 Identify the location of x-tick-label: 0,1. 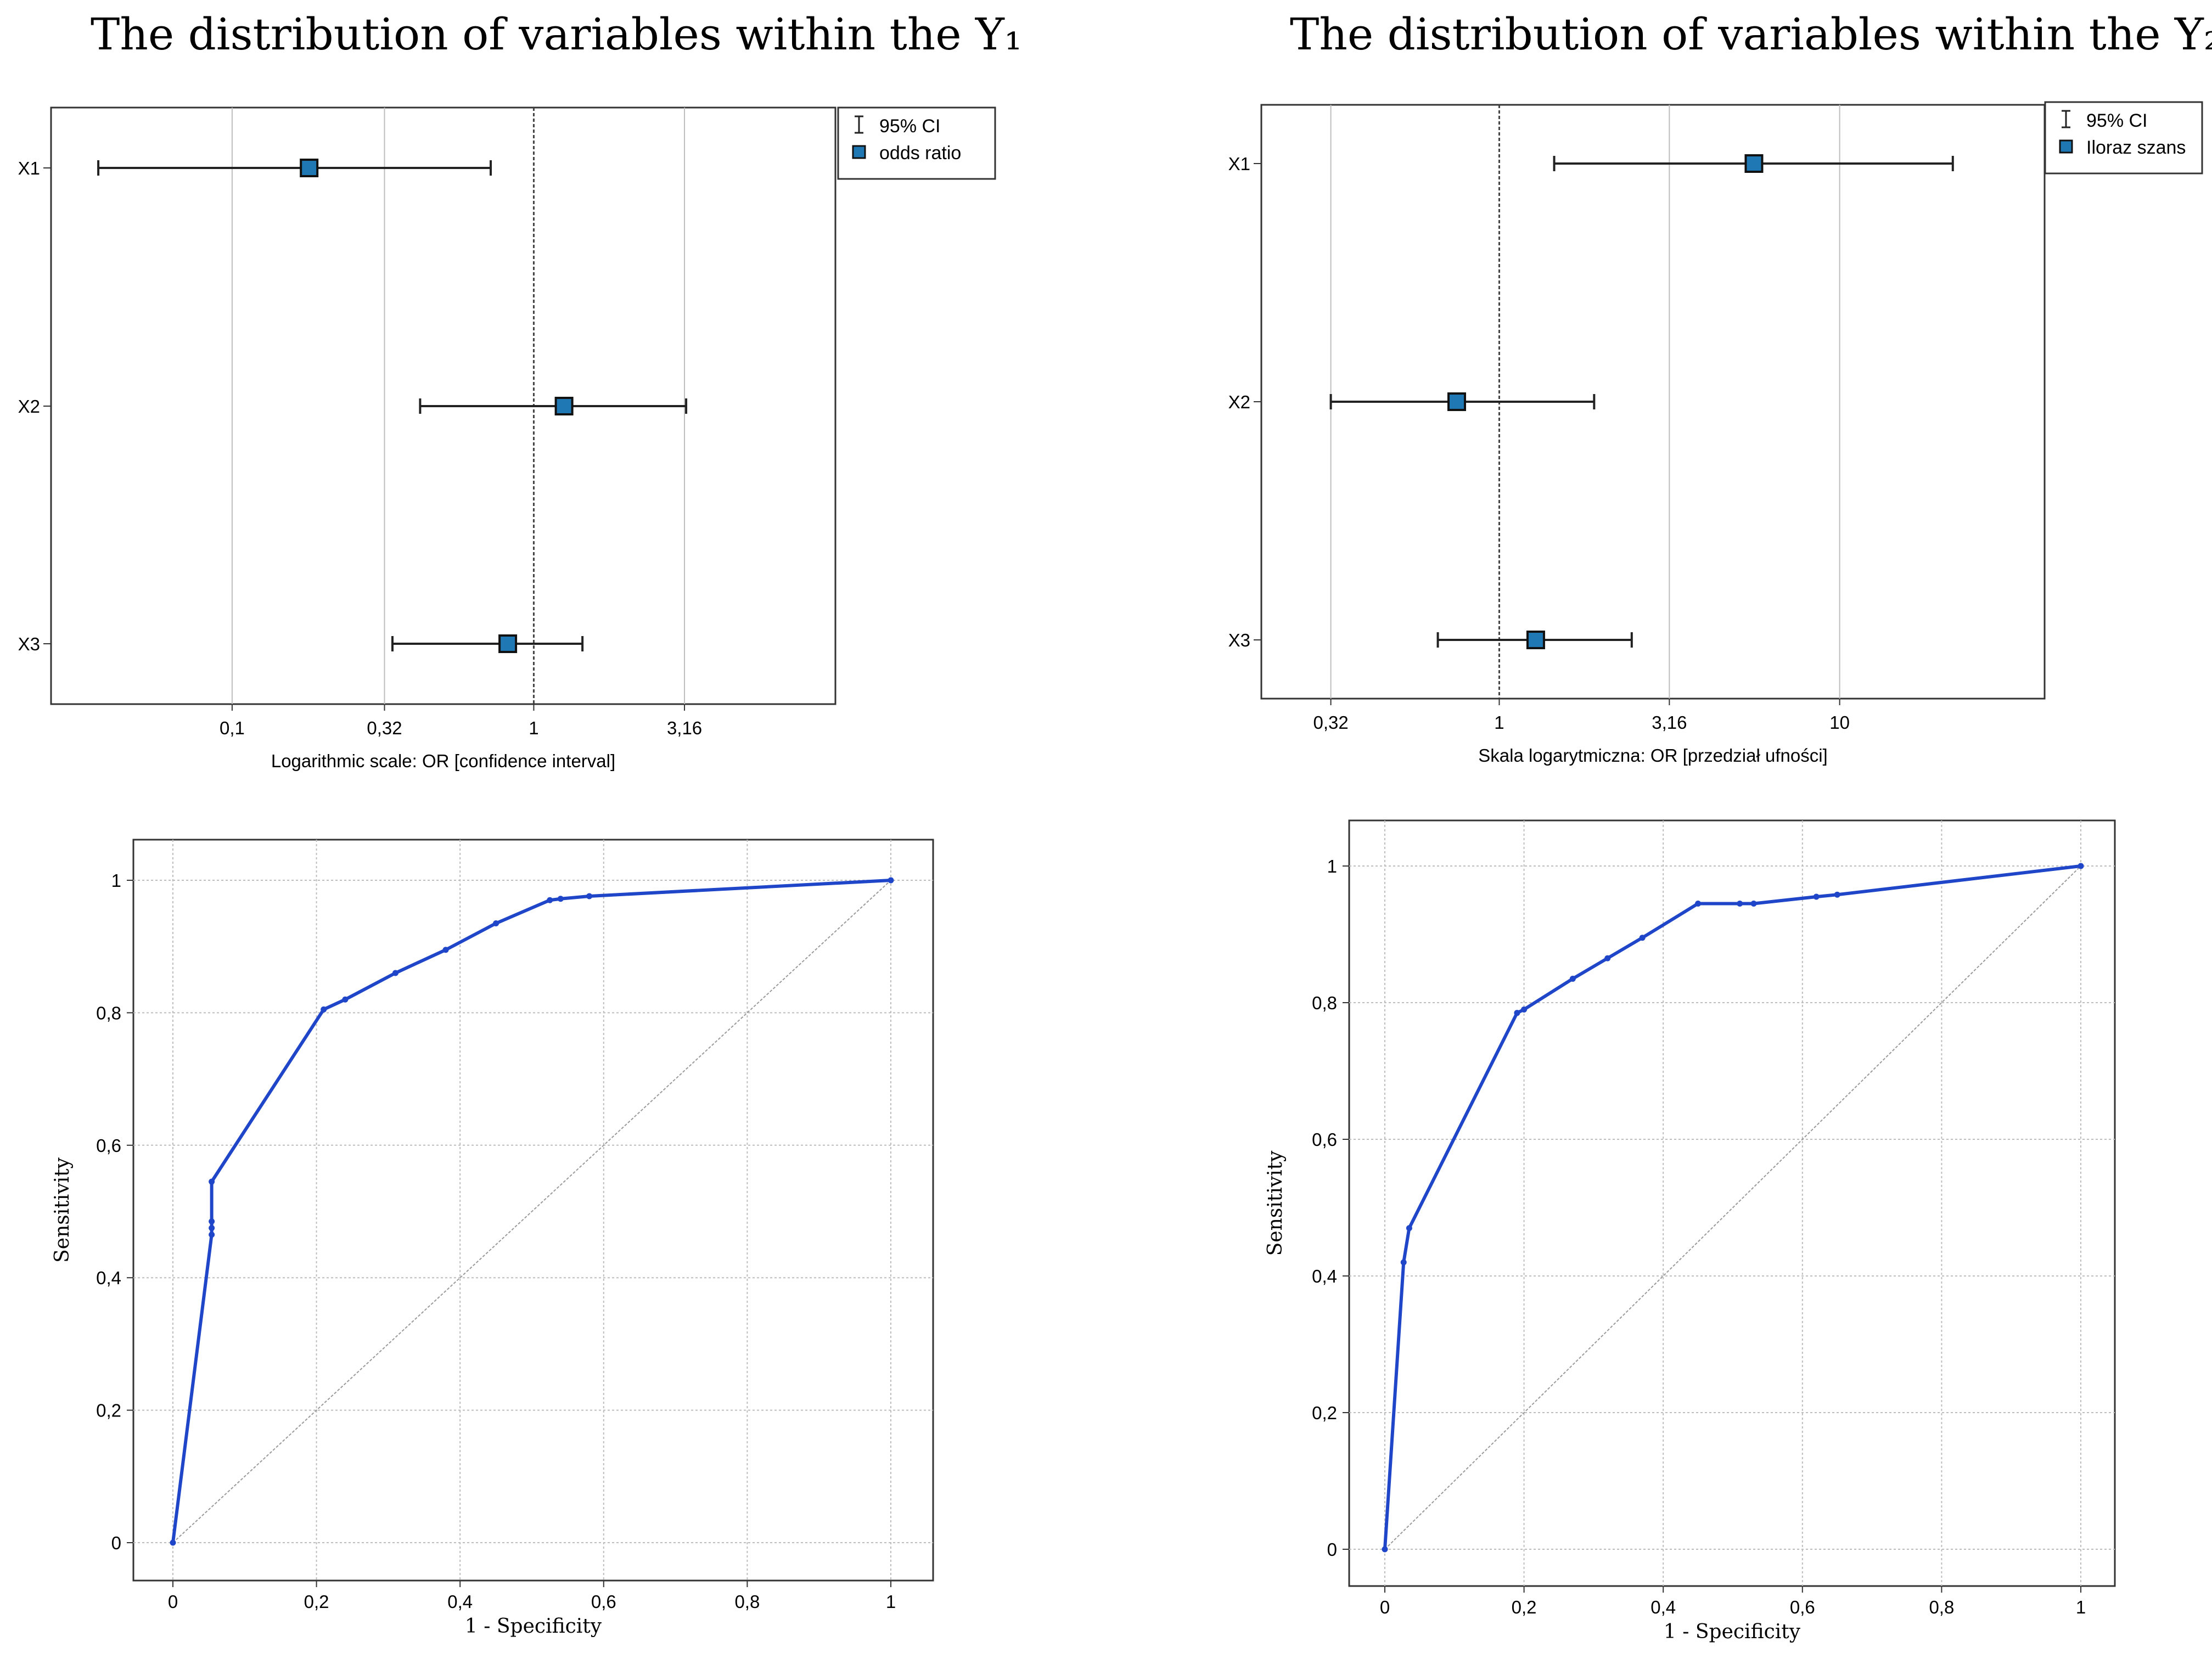
(232, 728).